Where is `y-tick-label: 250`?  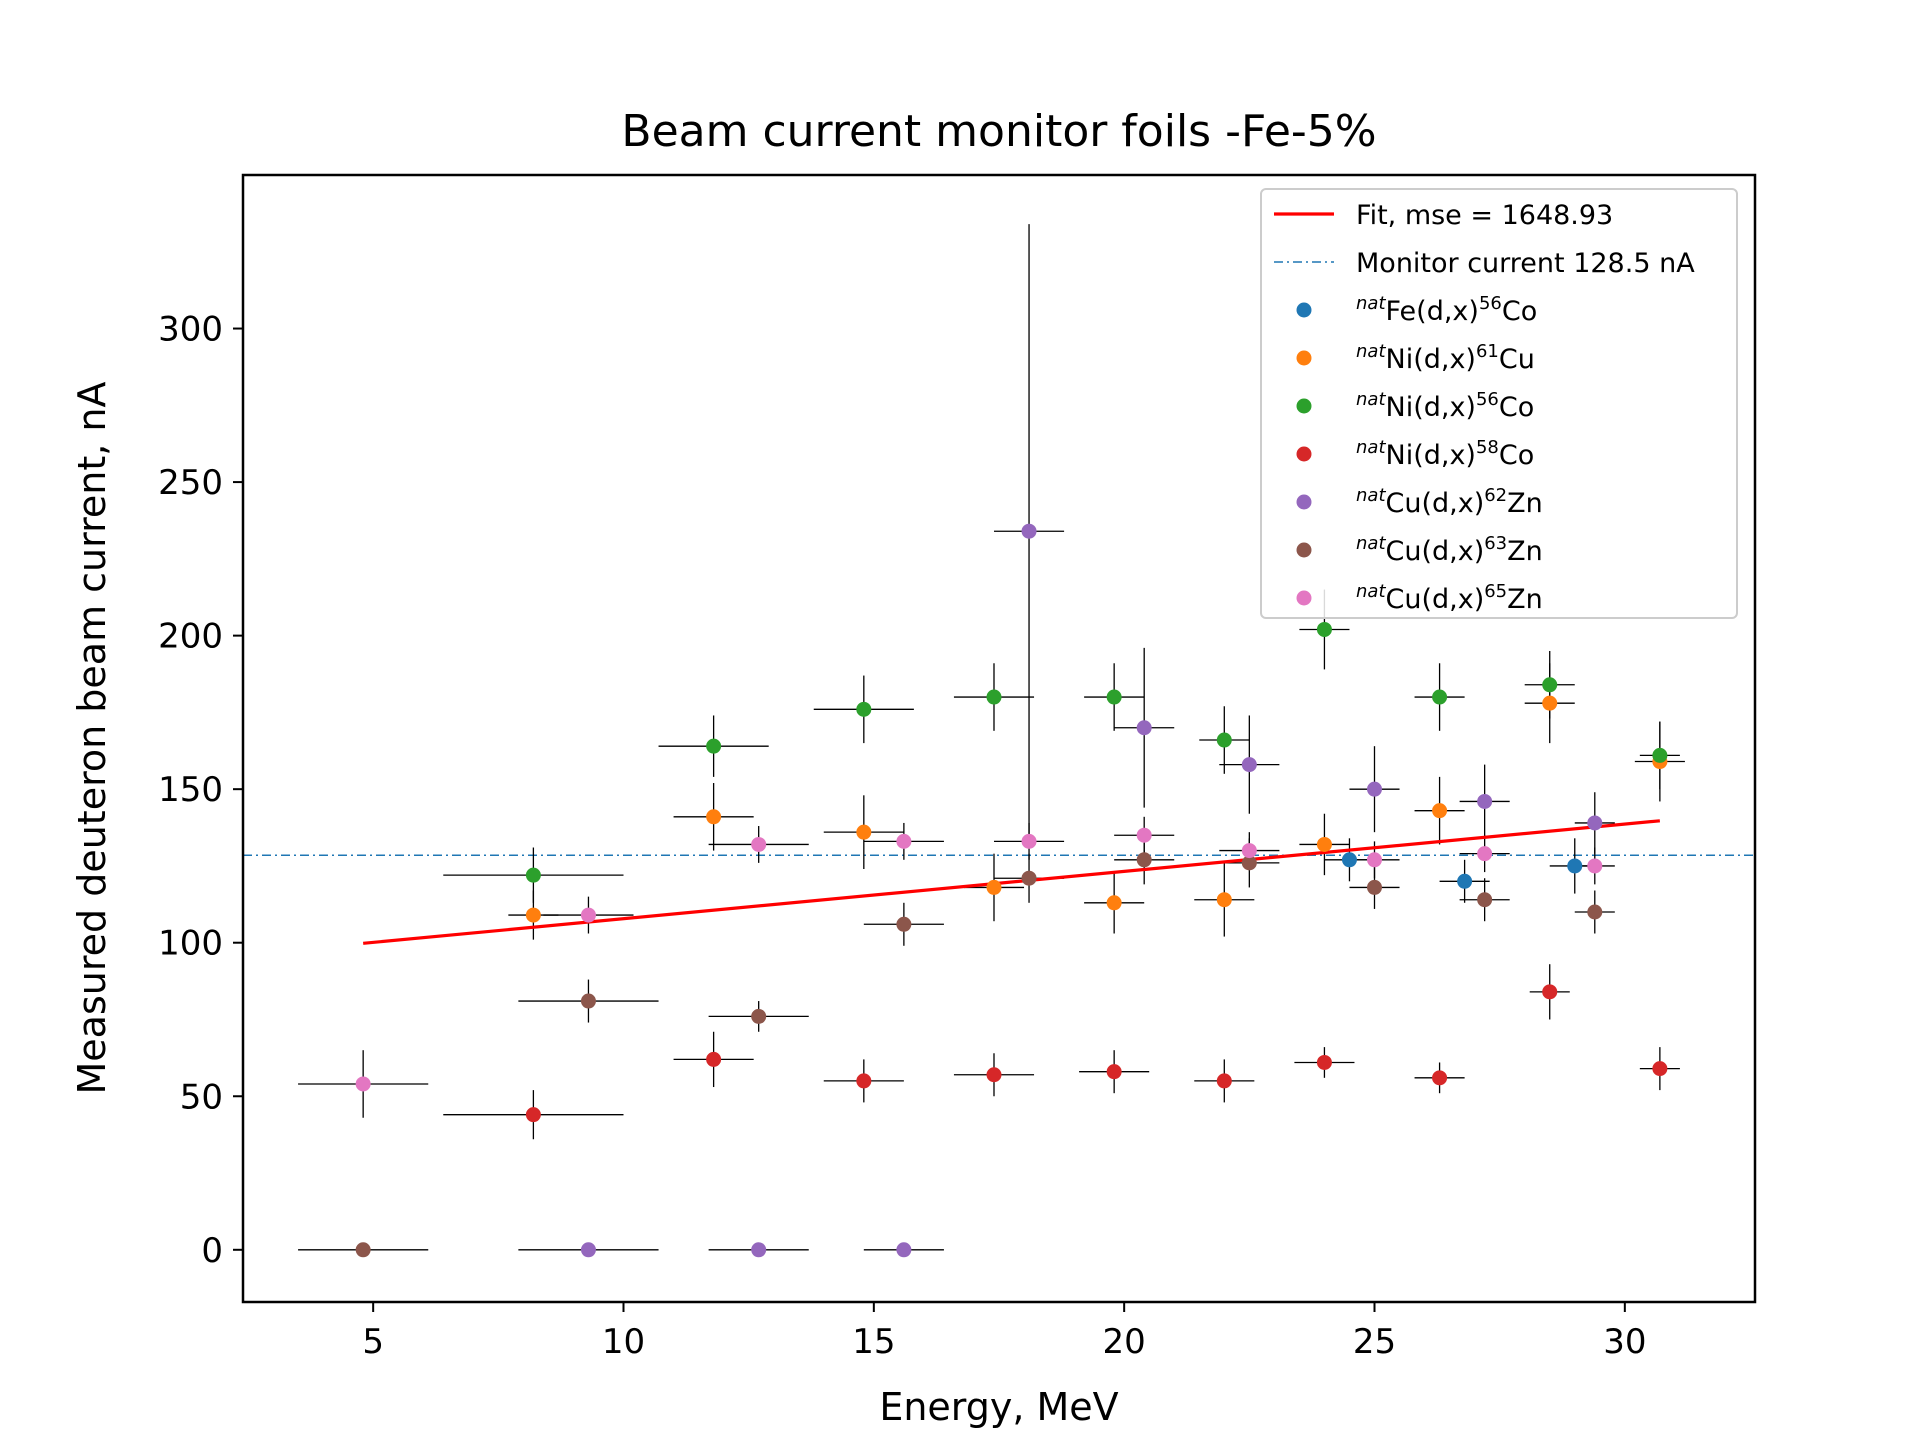
y-tick-label: 250 is located at coordinates (190, 483).